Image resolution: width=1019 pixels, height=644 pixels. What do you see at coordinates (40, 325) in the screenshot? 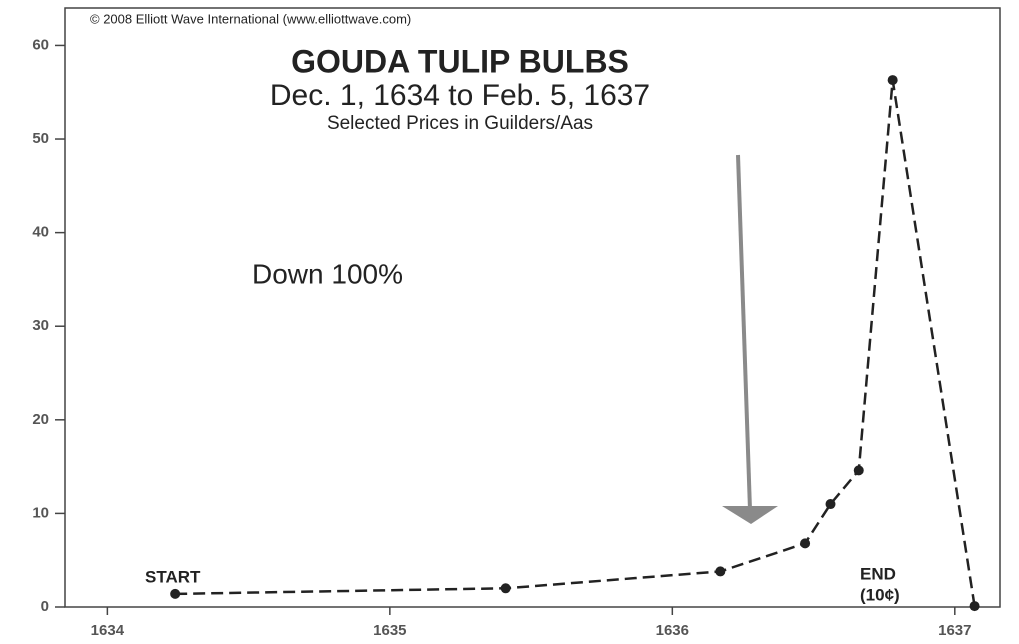
I see `y-tick-label: 30` at bounding box center [40, 325].